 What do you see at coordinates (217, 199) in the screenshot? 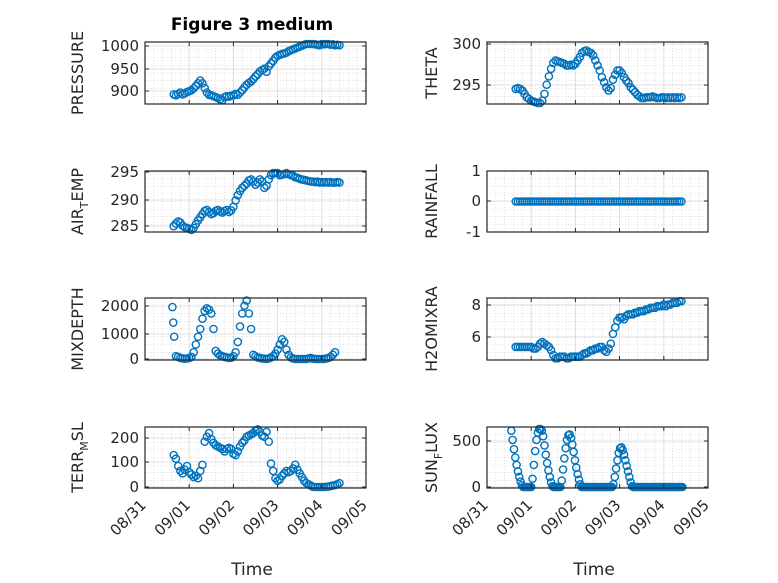
I see `airemp-panel: 285 290 295 AIRTEMP` at bounding box center [217, 199].